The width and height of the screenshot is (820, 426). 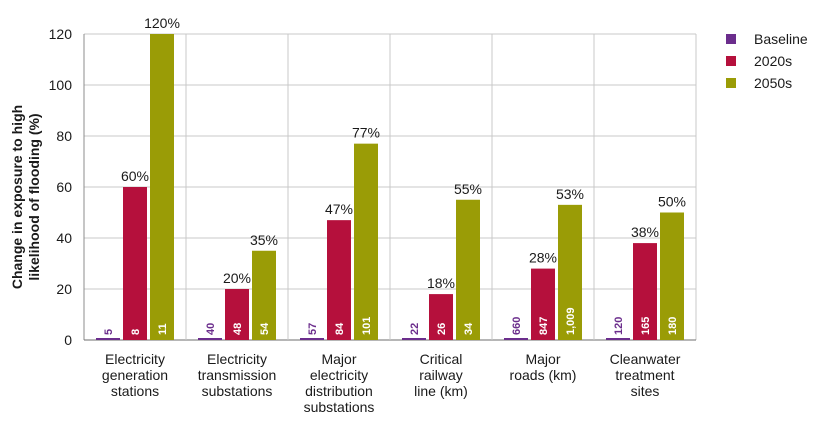 I want to click on x-tick-label-line: transmission, so click(x=237, y=375).